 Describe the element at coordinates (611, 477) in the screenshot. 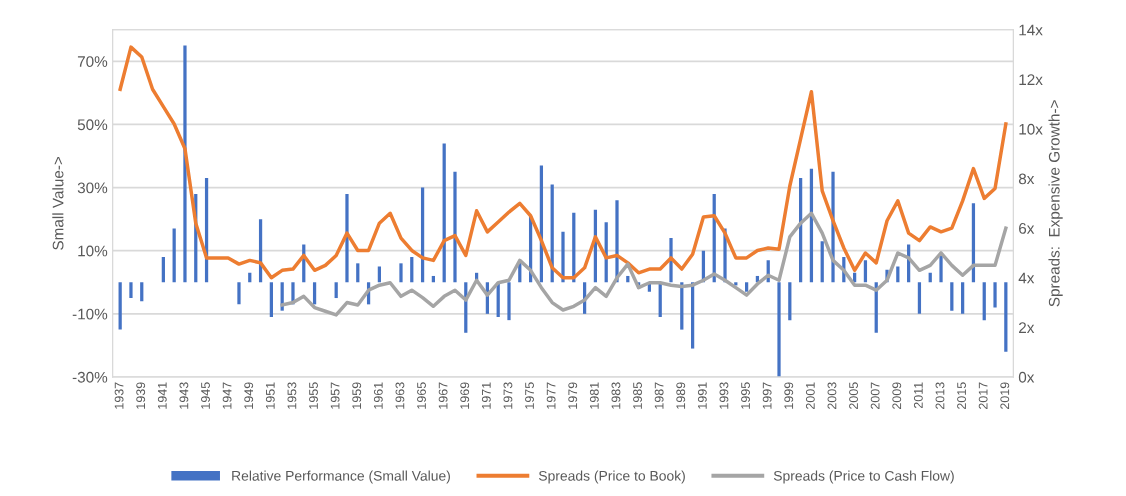

I see `legend-label: Spreads (Price to Book)` at that location.